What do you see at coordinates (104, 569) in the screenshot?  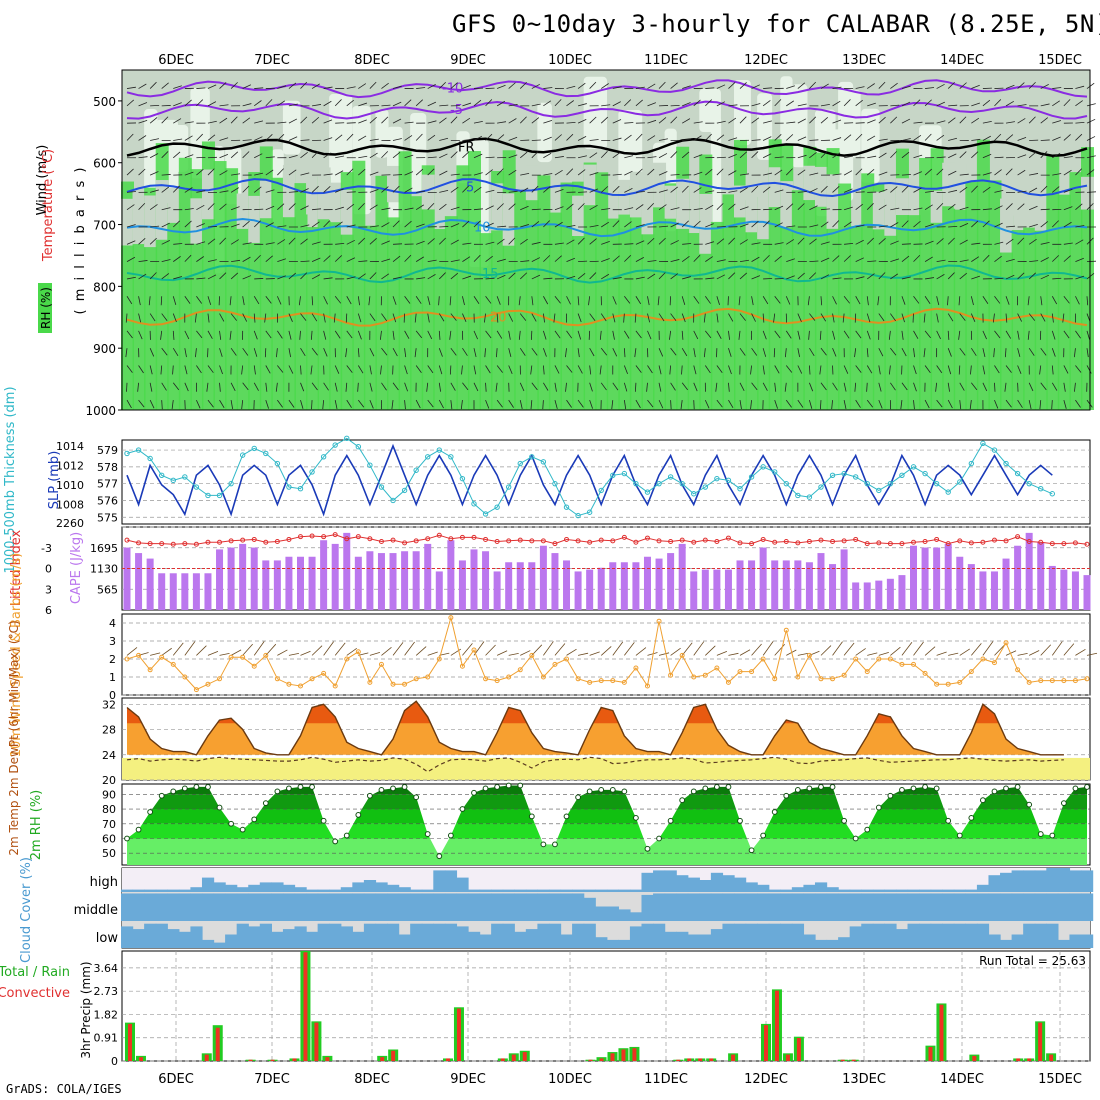 I see `cape-tick-label: 1130` at bounding box center [104, 569].